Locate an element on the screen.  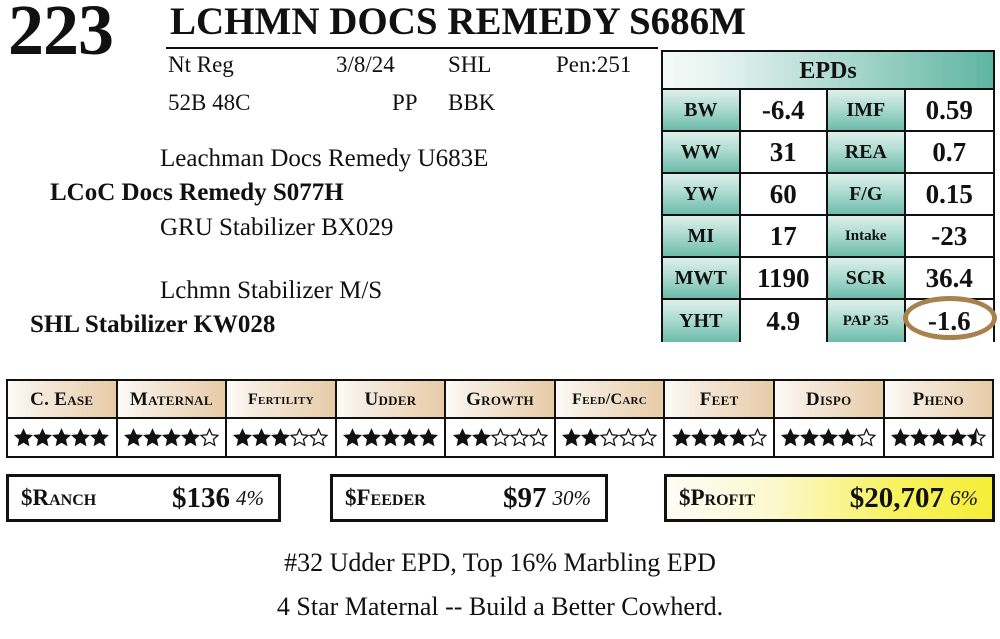
epd-row: MI 17 Intake -23 is located at coordinates (828, 237).